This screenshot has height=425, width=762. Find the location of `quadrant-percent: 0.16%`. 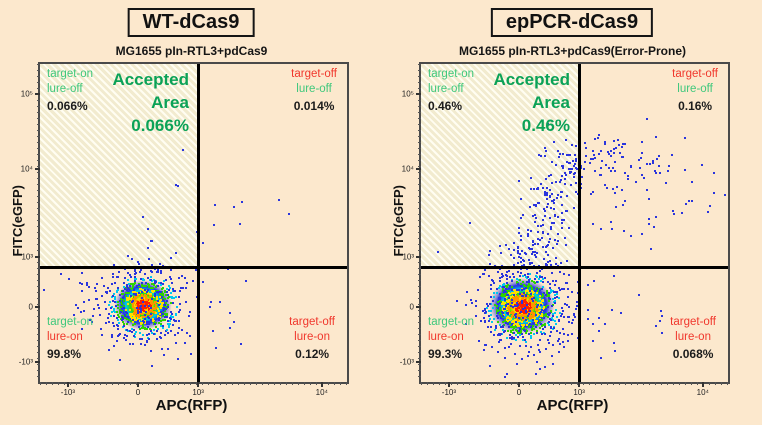

quadrant-percent: 0.16% is located at coordinates (695, 105).